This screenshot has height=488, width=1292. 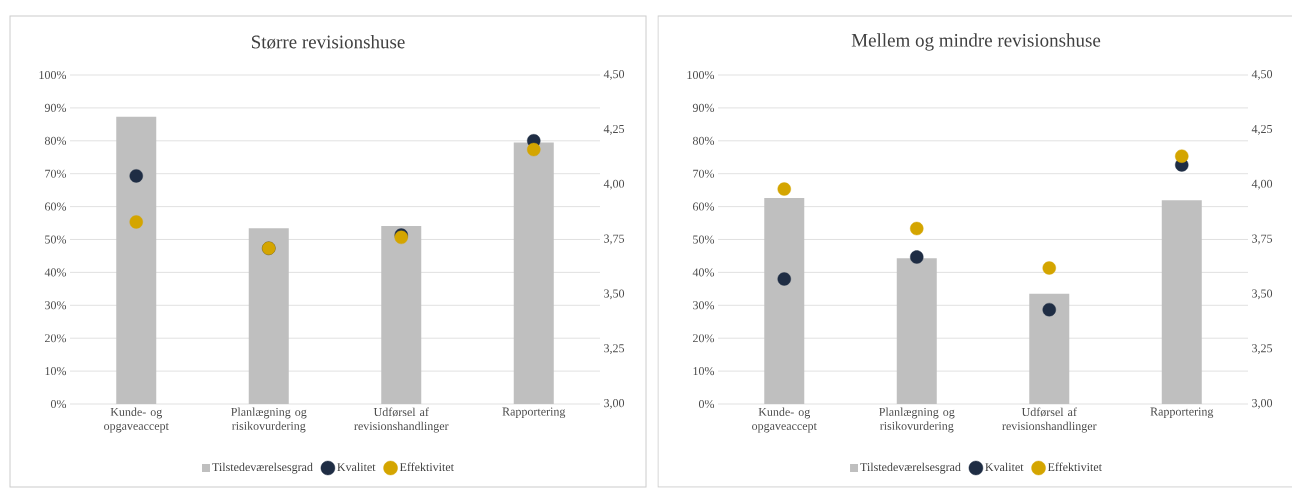 I want to click on chart-title: Større revisionshuse, so click(x=328, y=42).